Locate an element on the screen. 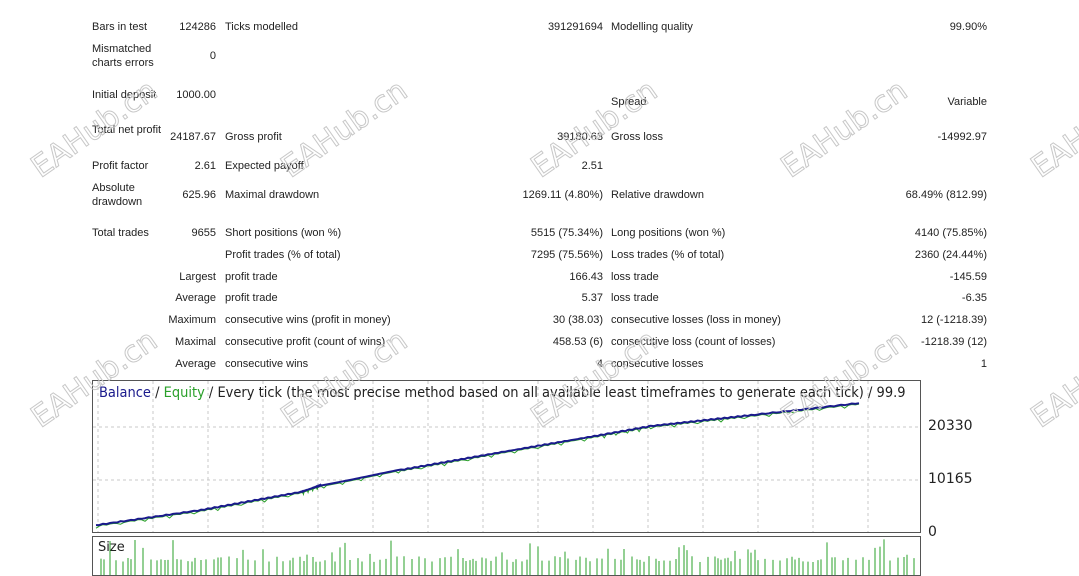  row-label: consecutive wins (profit in money) is located at coordinates (308, 320).